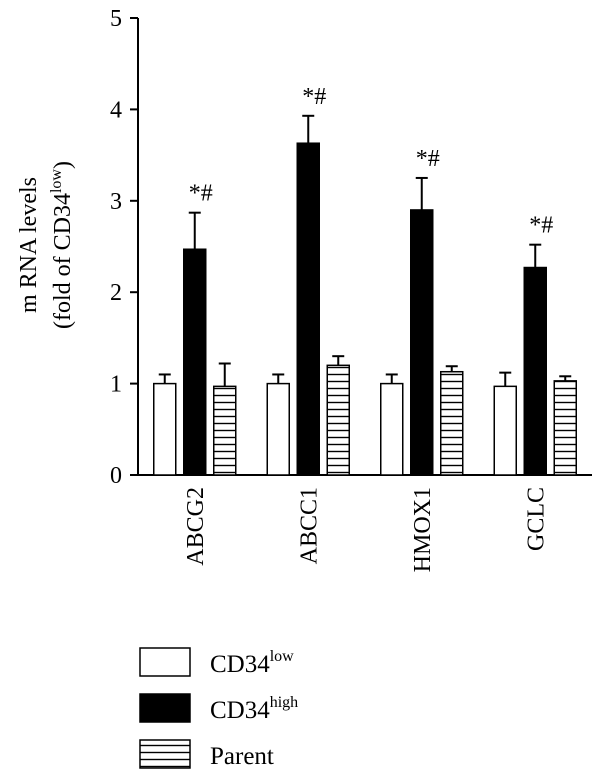  I want to click on x-tick-labels: ABCG2 ABCC1 HMOX1 GCLC, so click(366, 529).